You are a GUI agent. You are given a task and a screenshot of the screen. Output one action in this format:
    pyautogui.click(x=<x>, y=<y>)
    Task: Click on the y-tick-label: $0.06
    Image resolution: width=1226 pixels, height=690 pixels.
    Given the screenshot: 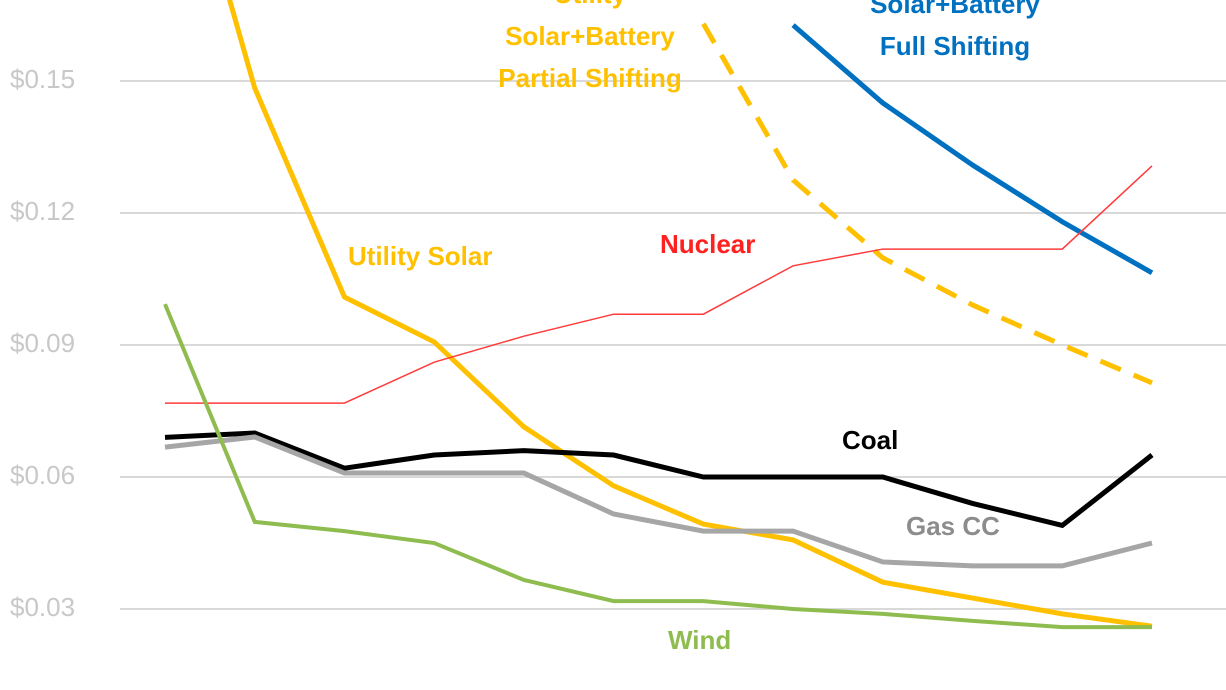 What is the action you would take?
    pyautogui.click(x=42, y=475)
    